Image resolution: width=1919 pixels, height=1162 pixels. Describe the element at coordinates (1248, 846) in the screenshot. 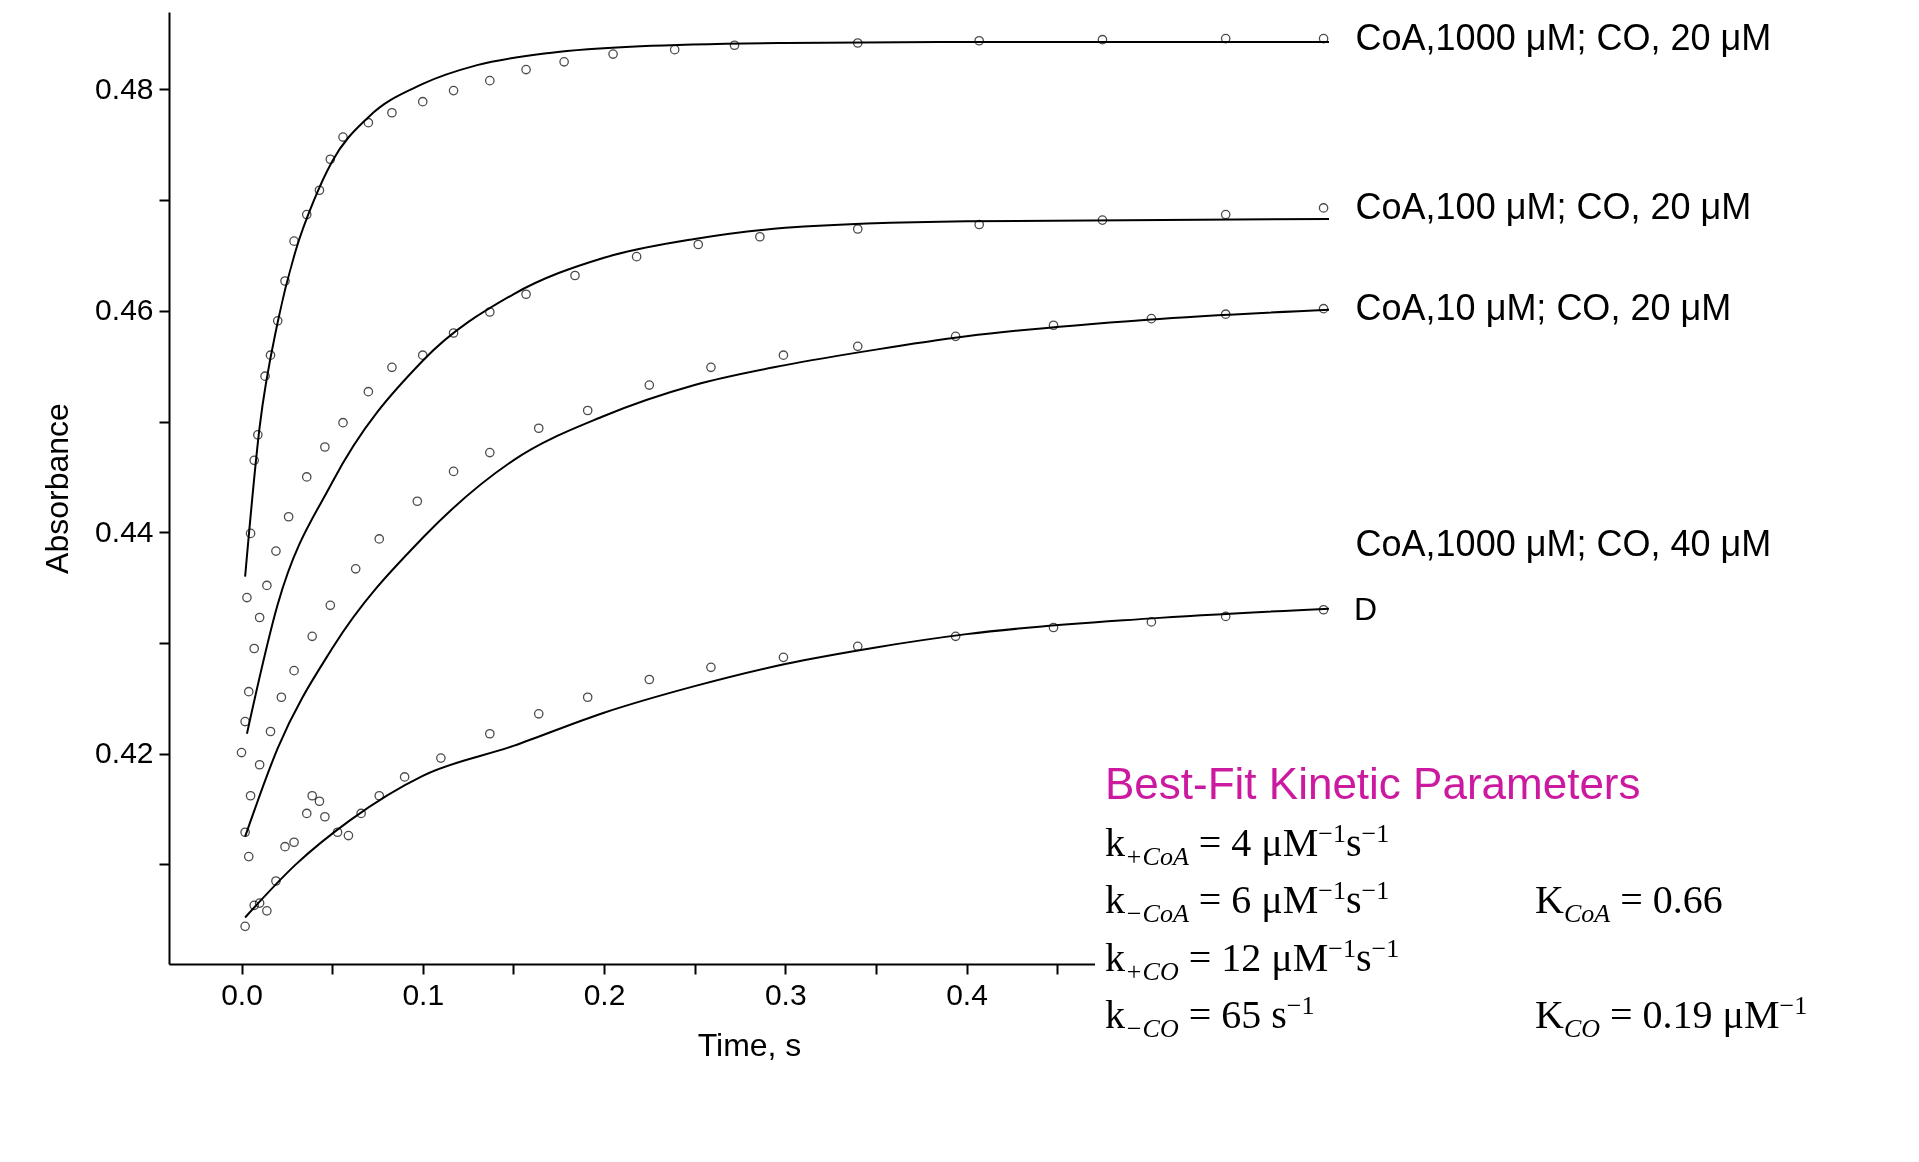

I see `annotation: k$_{+CoA}$ = 4 μM$^{−1}$s$^{−1}$` at that location.